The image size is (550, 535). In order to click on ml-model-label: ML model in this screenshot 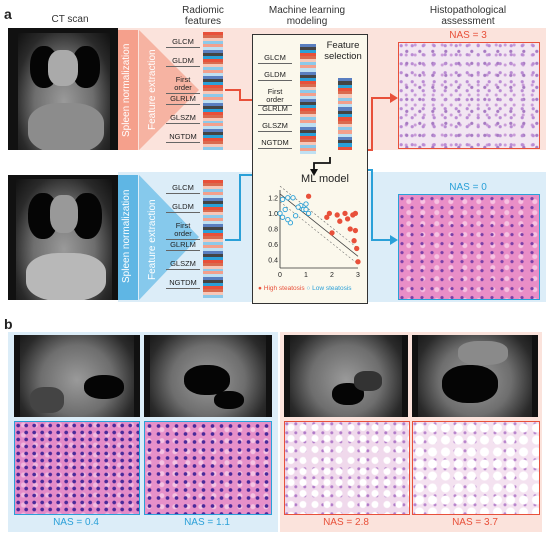, I will do `click(325, 179)`.